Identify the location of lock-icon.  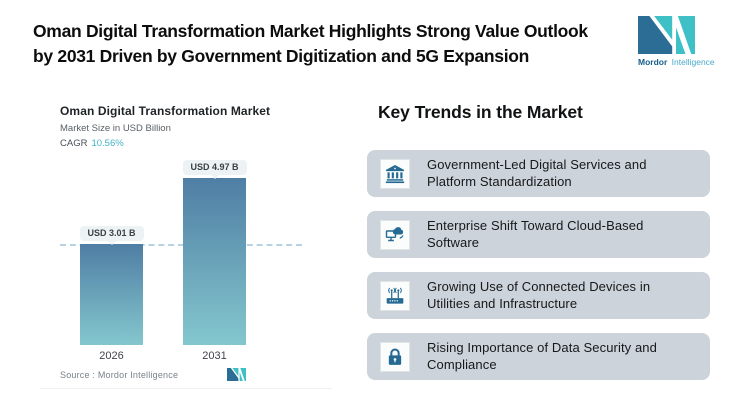
(395, 356).